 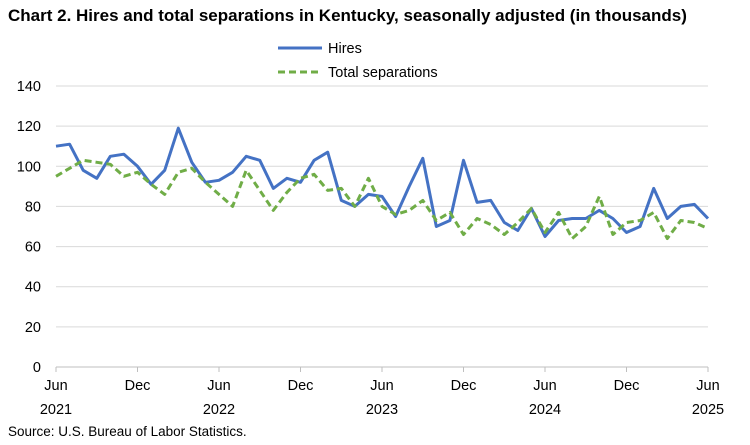 I want to click on y-tick-label: 80, so click(x=33, y=207).